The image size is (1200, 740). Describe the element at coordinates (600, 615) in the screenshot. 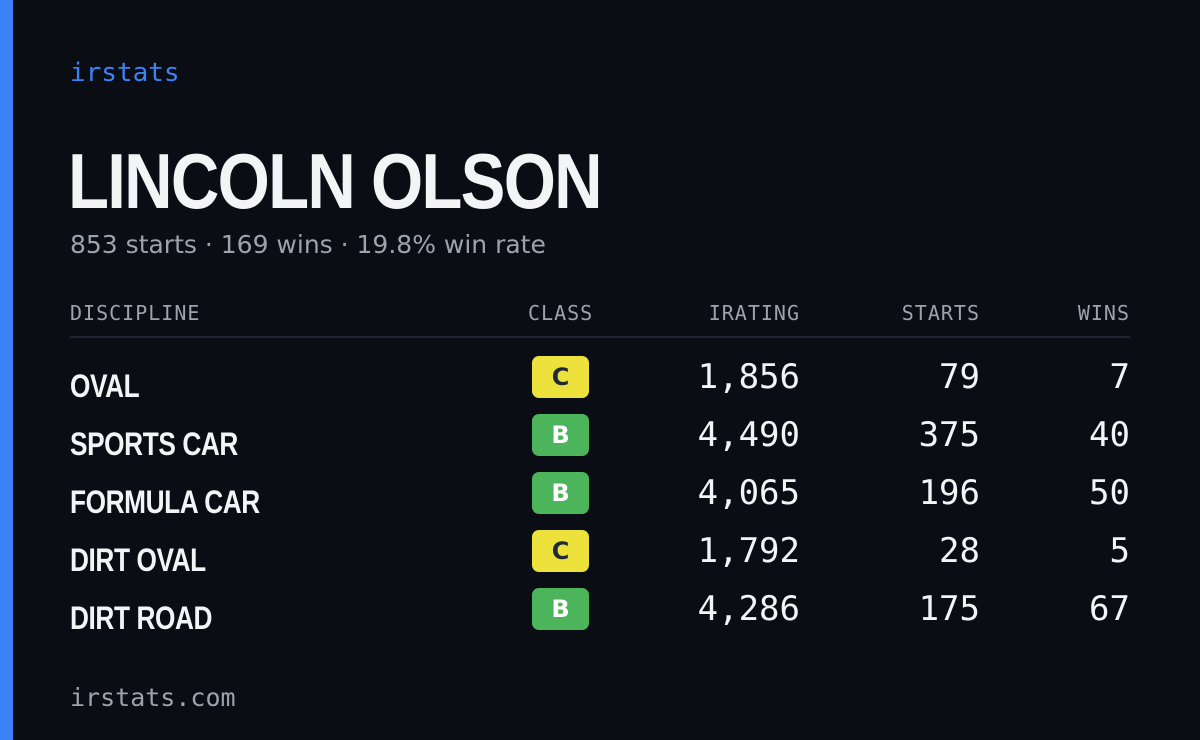

I see `table-row: DIRT ROAD B 4,286 175 67` at that location.